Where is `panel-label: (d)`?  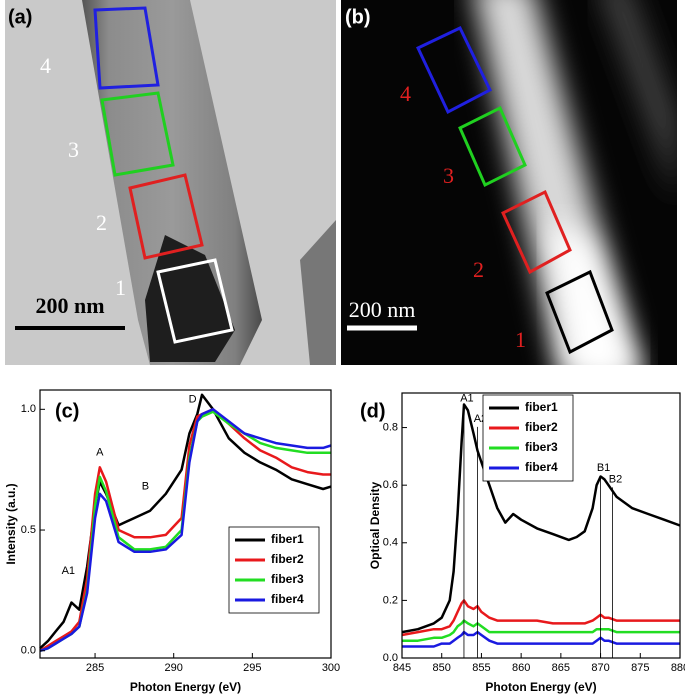
panel-label: (d) is located at coordinates (373, 411).